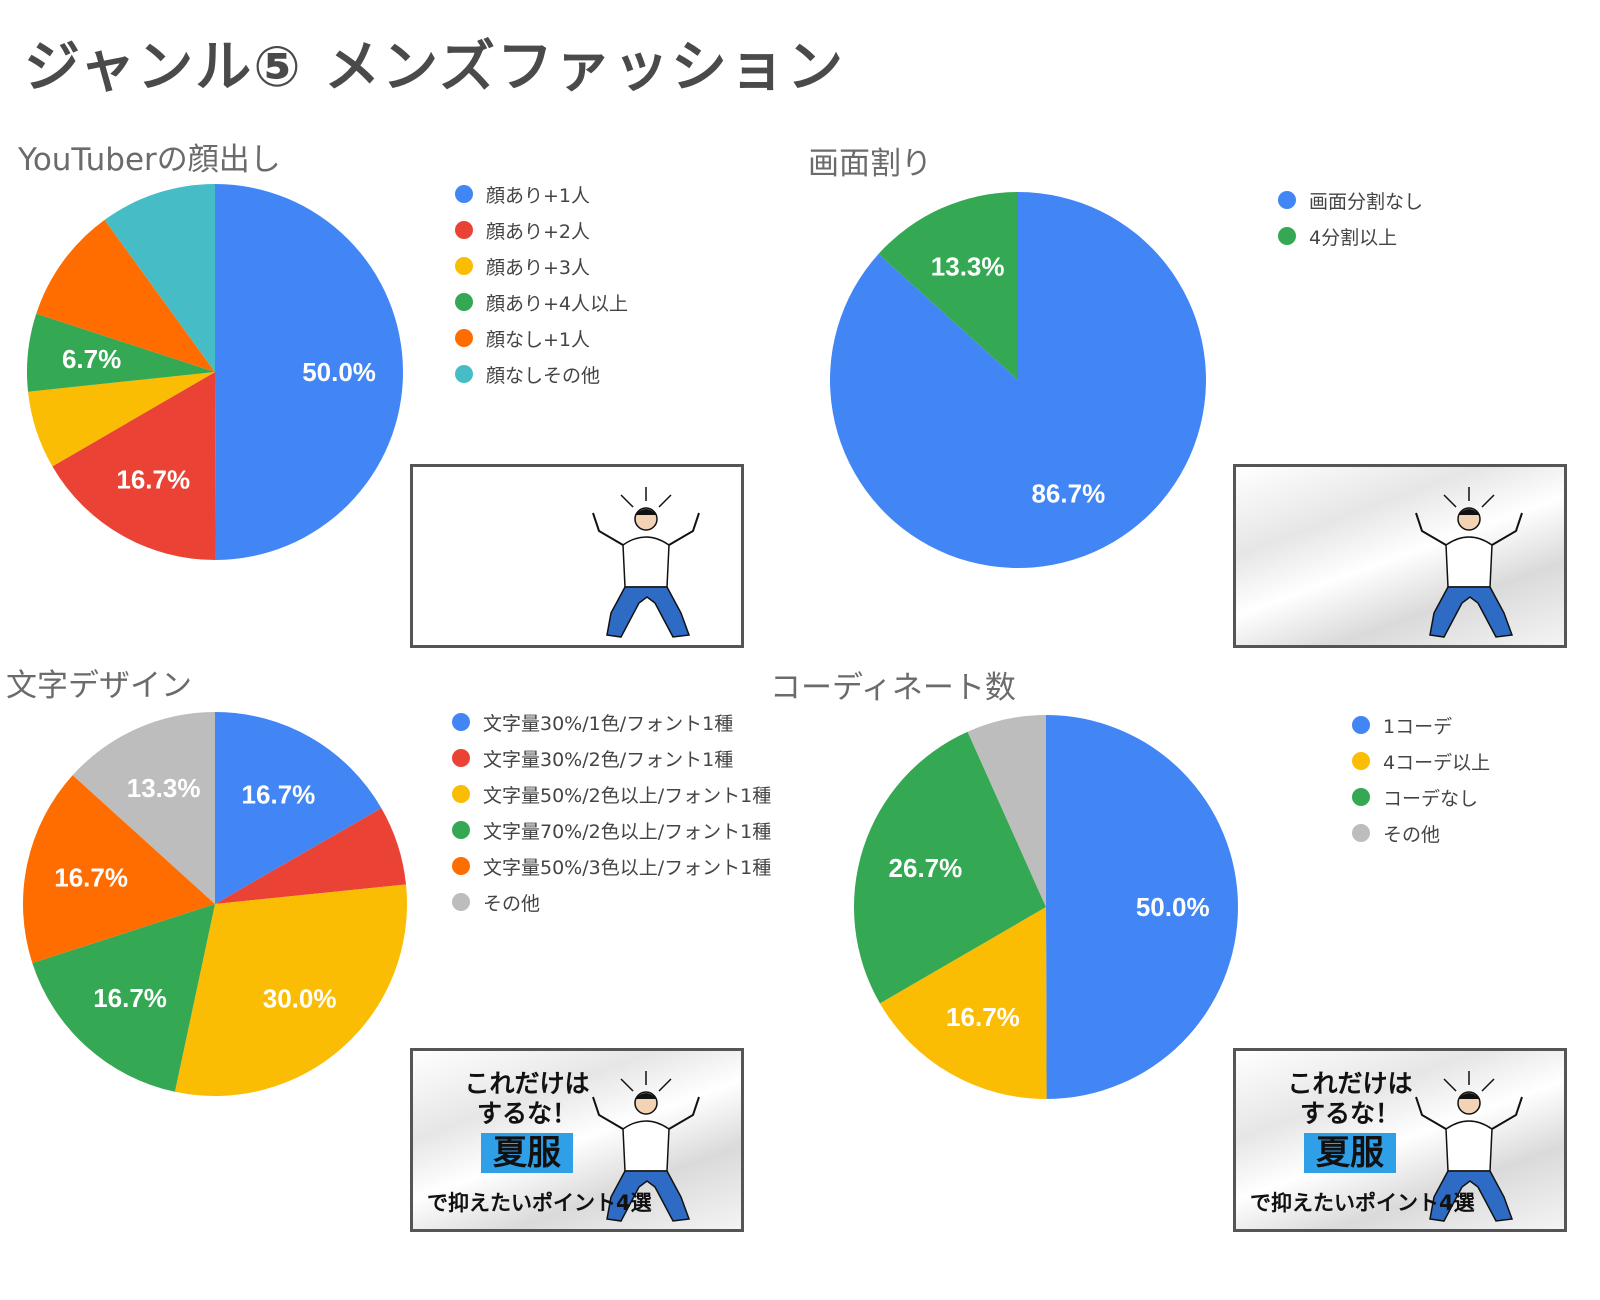 The height and width of the screenshot is (1300, 1600). Describe the element at coordinates (541, 374) in the screenshot. I see `legend-item: 顔なしその他` at that location.